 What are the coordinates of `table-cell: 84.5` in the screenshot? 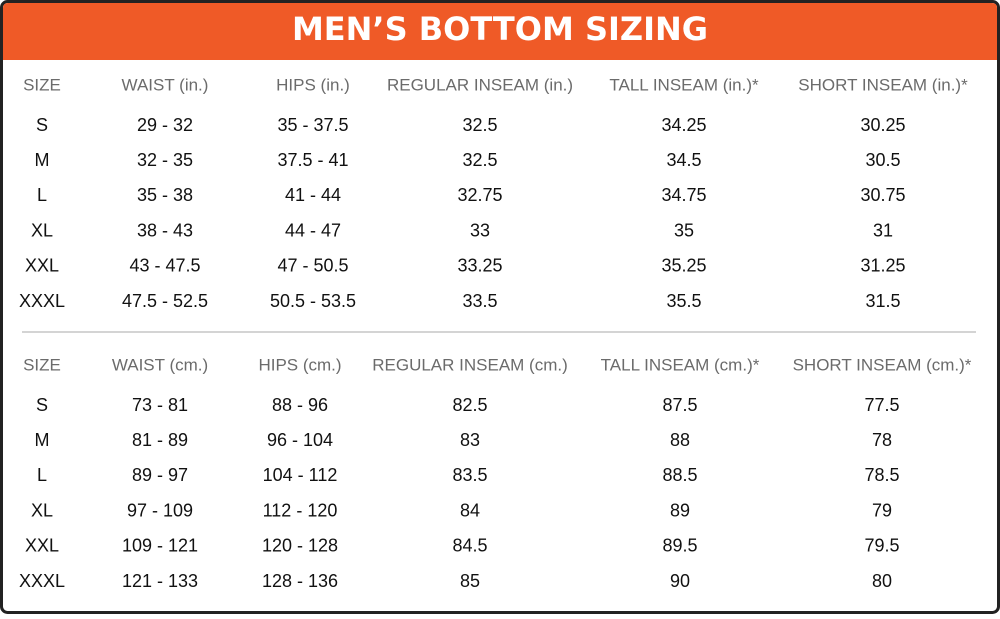 It's located at (469, 546).